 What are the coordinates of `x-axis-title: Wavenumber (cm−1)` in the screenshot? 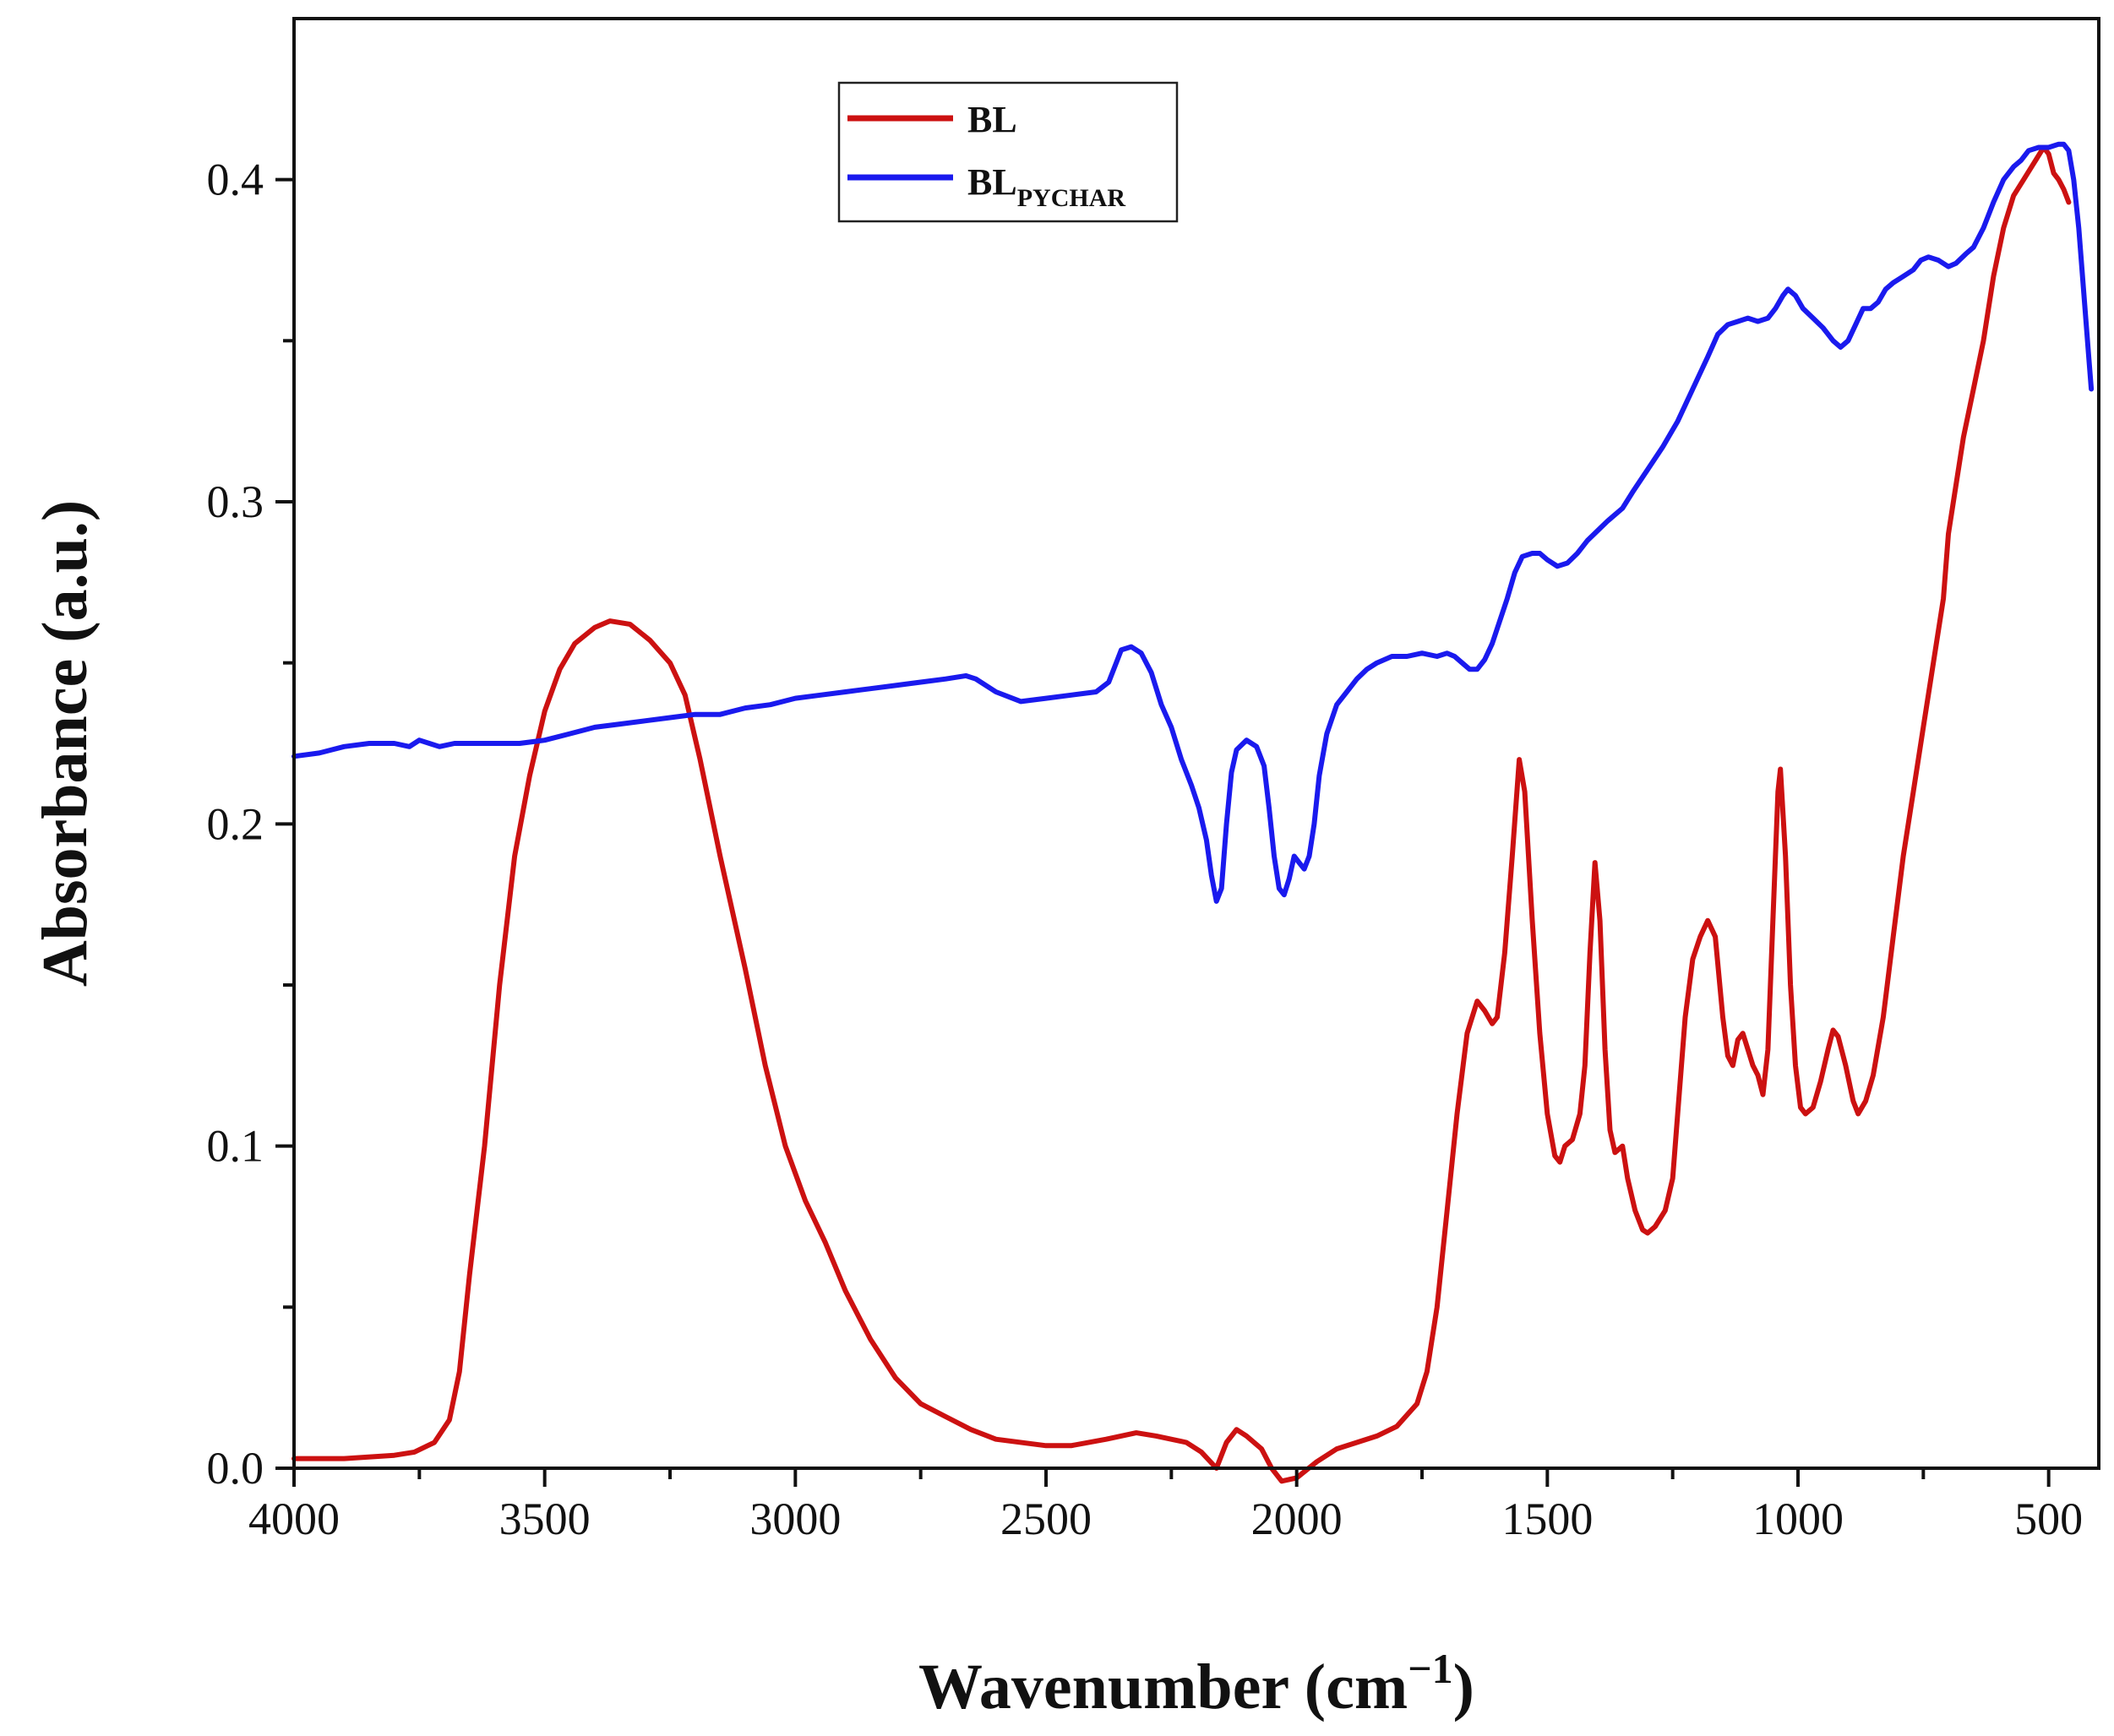 It's located at (1196, 1683).